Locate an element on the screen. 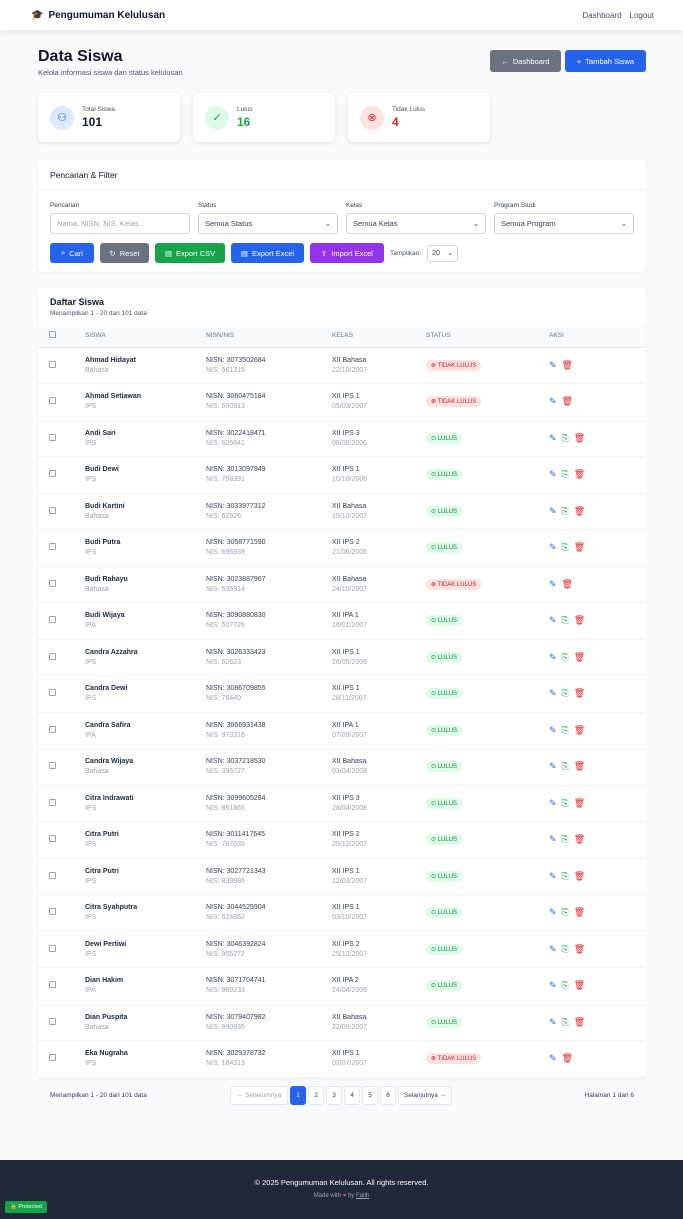  page-button: 2 is located at coordinates (316, 1095).